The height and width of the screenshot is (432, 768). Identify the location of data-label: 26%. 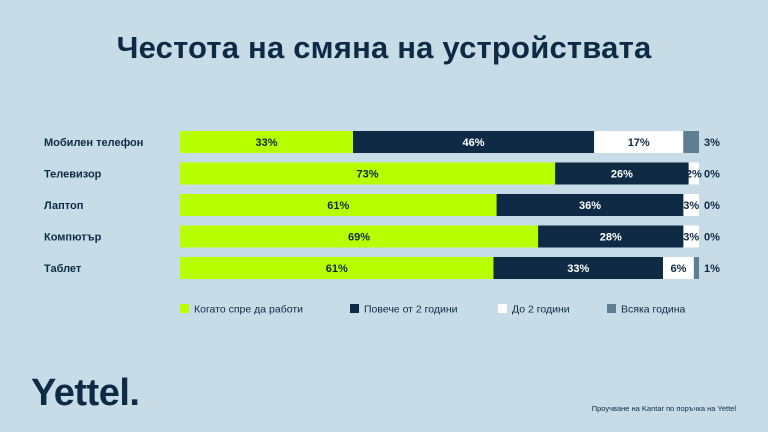
(622, 175).